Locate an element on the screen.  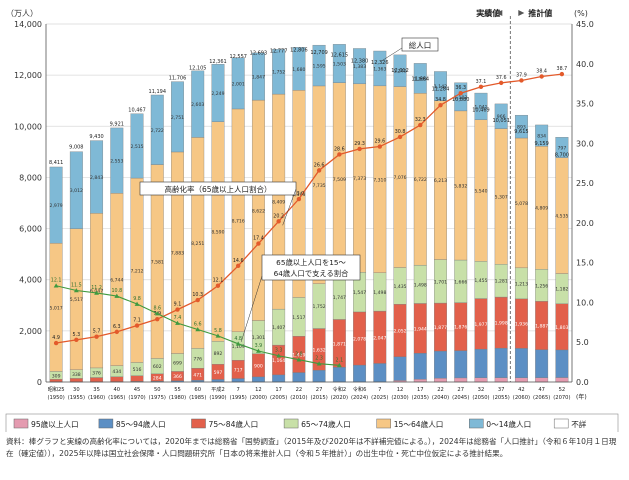
x-ad-label: (2015) is located at coordinates (318, 398).